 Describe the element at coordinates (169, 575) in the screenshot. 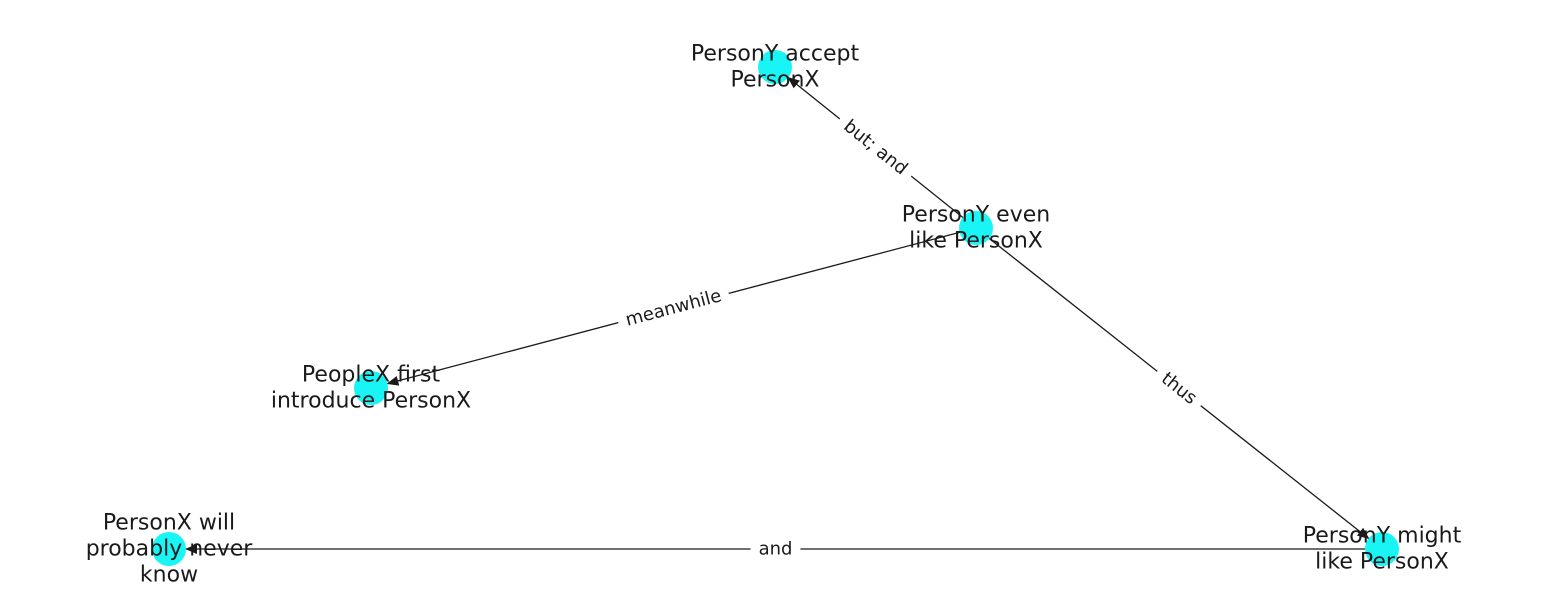

I see `node-label-line: know` at that location.